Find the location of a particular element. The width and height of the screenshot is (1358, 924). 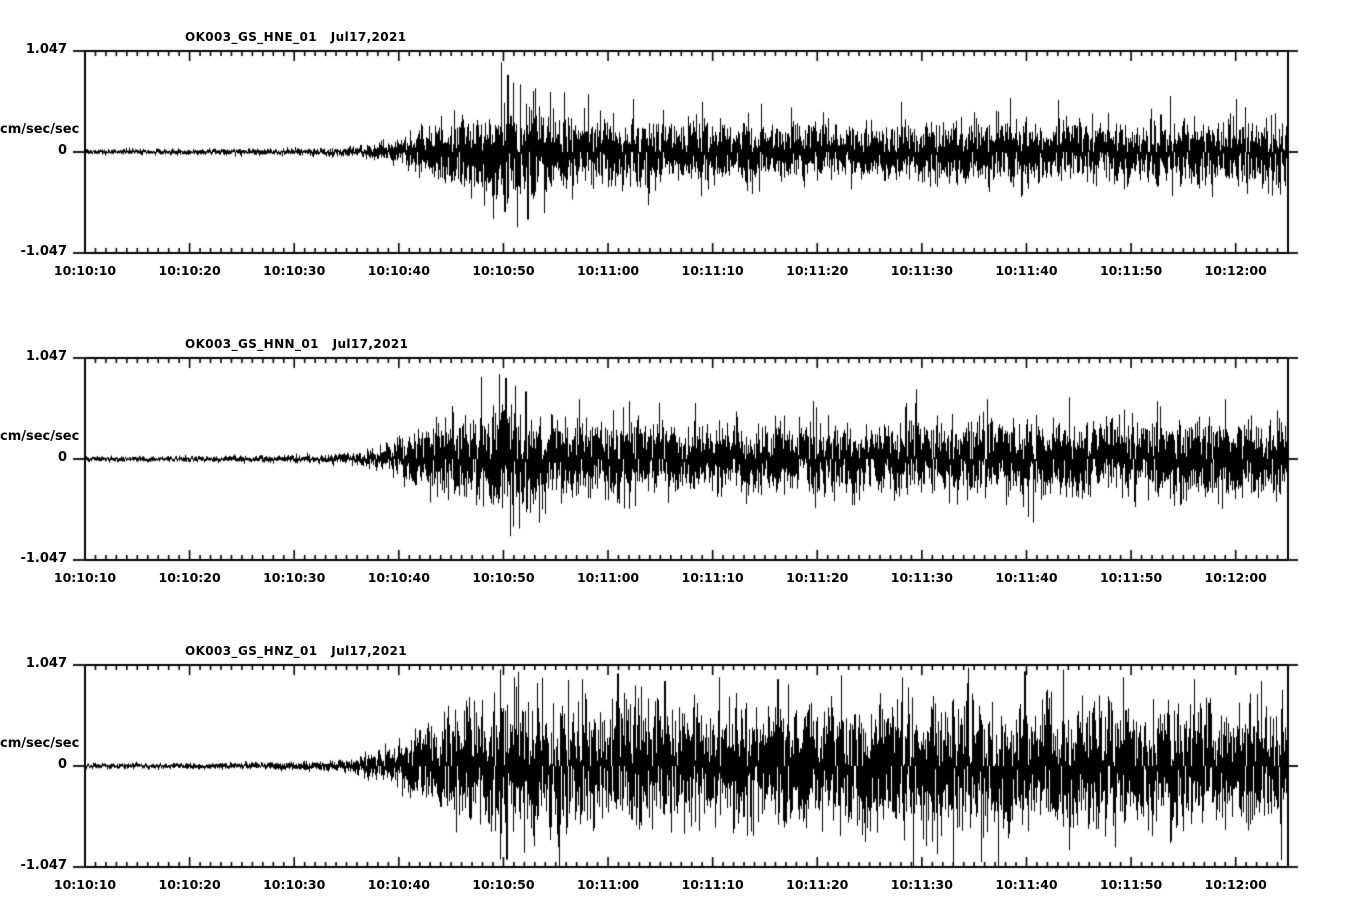

x-axis-tick-label: 10:11:40 is located at coordinates (1026, 884).